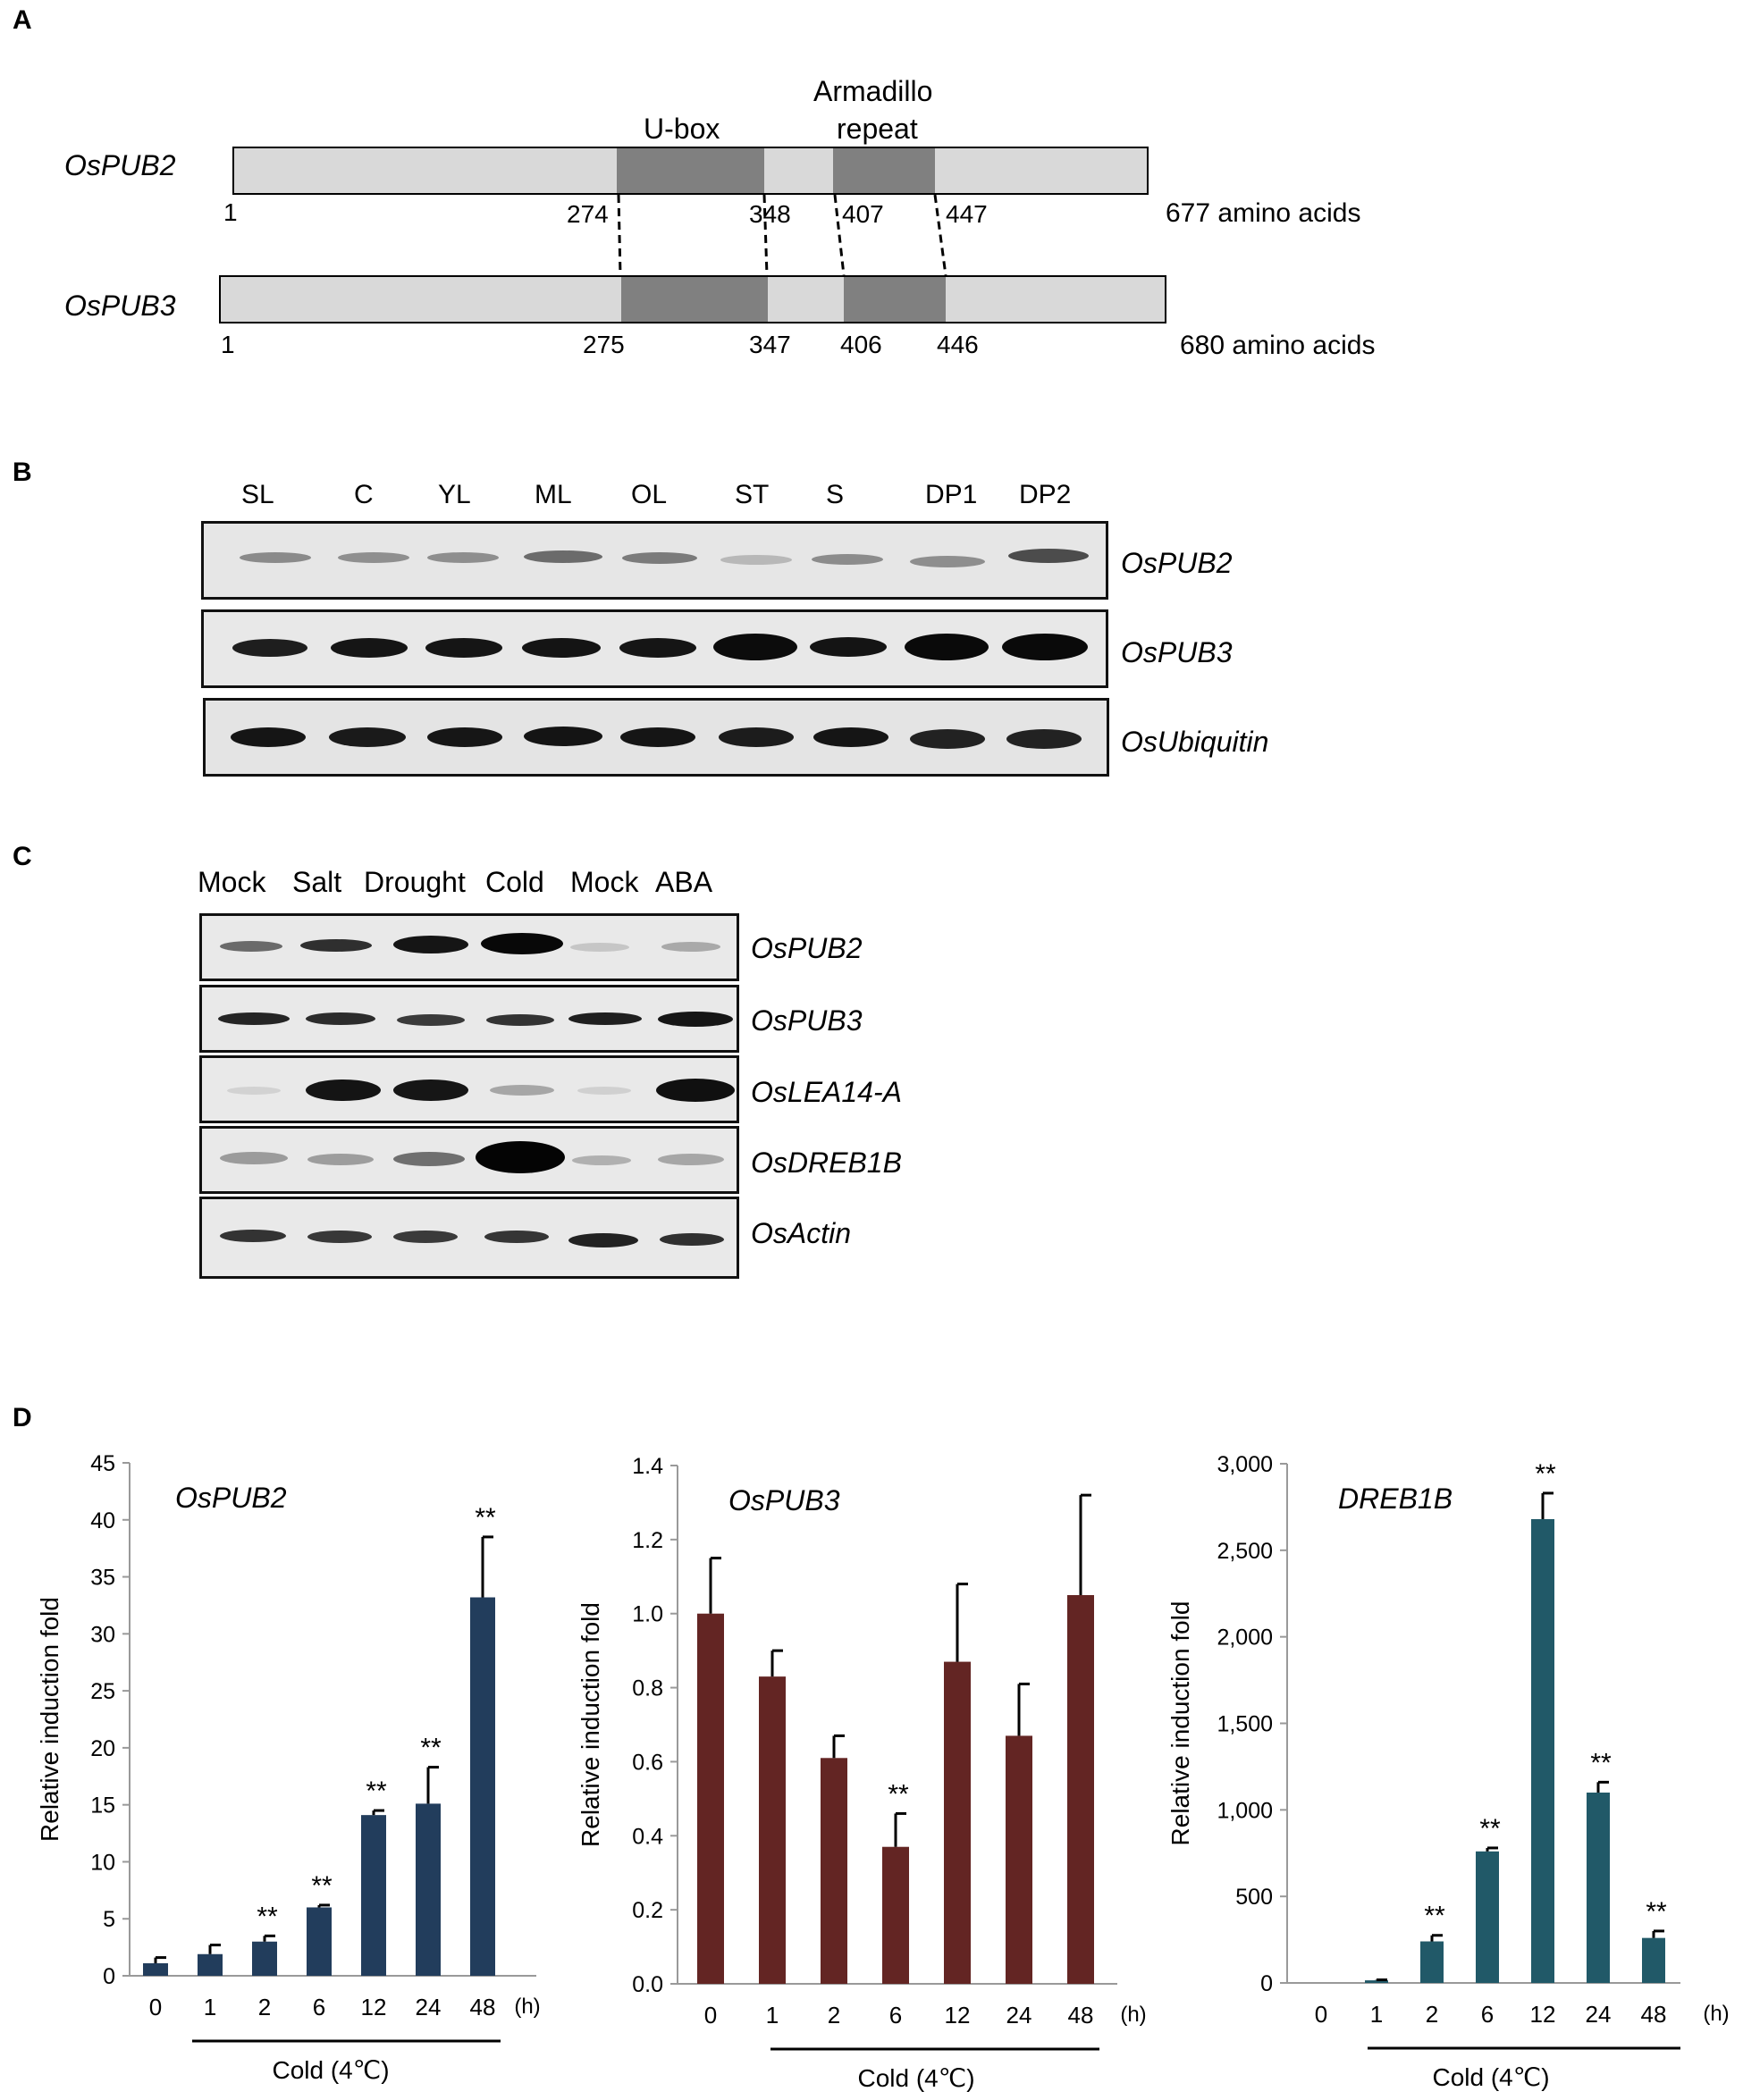  Describe the element at coordinates (1177, 652) in the screenshot. I see `gene-label-b-ospub3: OsPUB3` at that location.